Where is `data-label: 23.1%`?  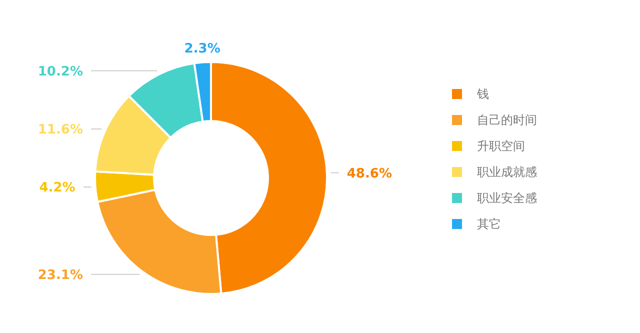
data-label: 23.1% is located at coordinates (60, 275).